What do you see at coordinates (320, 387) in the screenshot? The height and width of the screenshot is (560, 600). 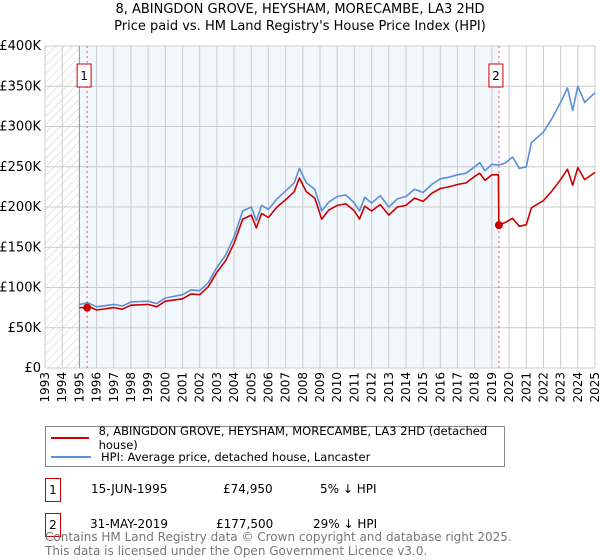 I see `x-tick-label: 2009` at bounding box center [320, 387].